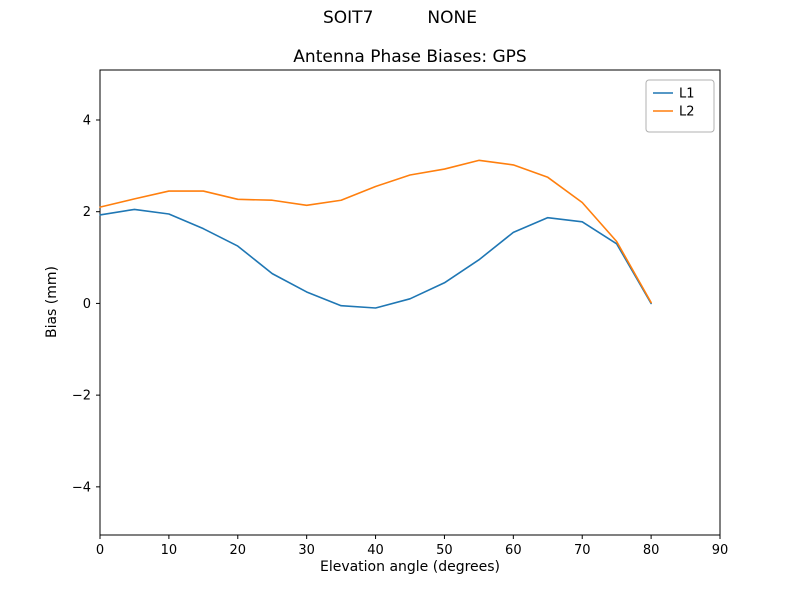  What do you see at coordinates (687, 94) in the screenshot?
I see `legend-label-L1: L1` at bounding box center [687, 94].